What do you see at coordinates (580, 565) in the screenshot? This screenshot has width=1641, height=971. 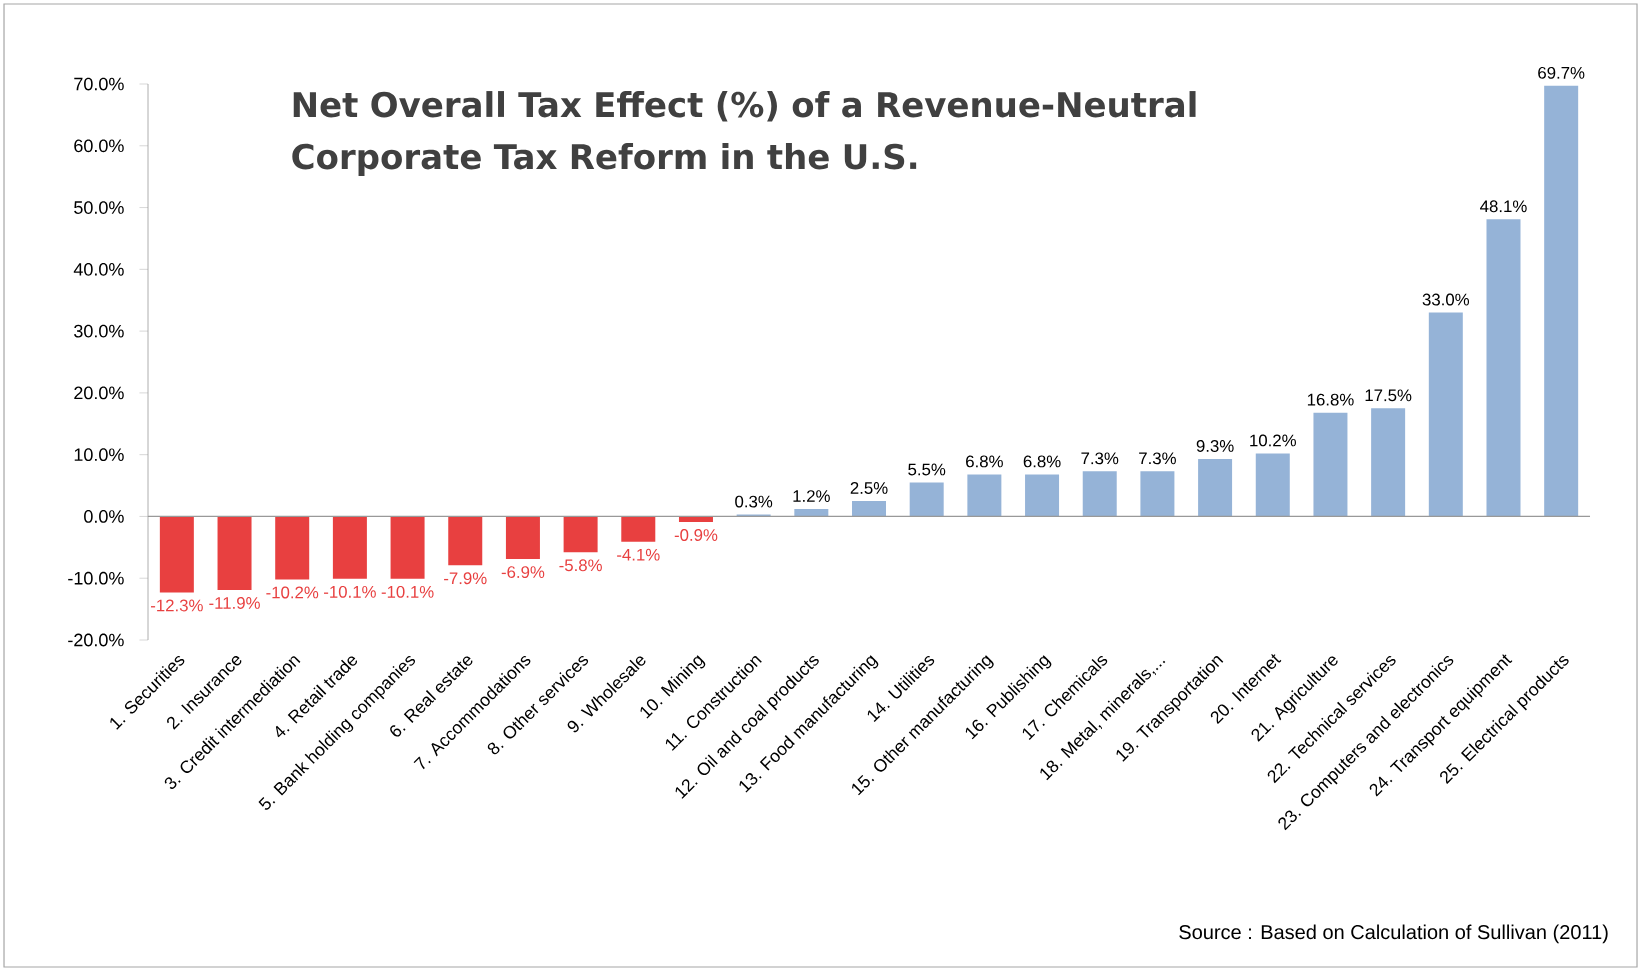 I see `data-label: -5.8%` at bounding box center [580, 565].